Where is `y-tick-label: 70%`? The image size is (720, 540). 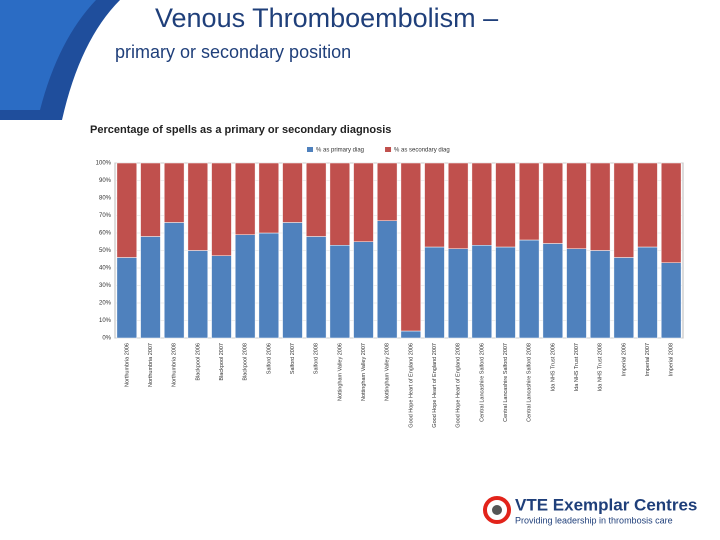 y-tick-label: 70% is located at coordinates (105, 216).